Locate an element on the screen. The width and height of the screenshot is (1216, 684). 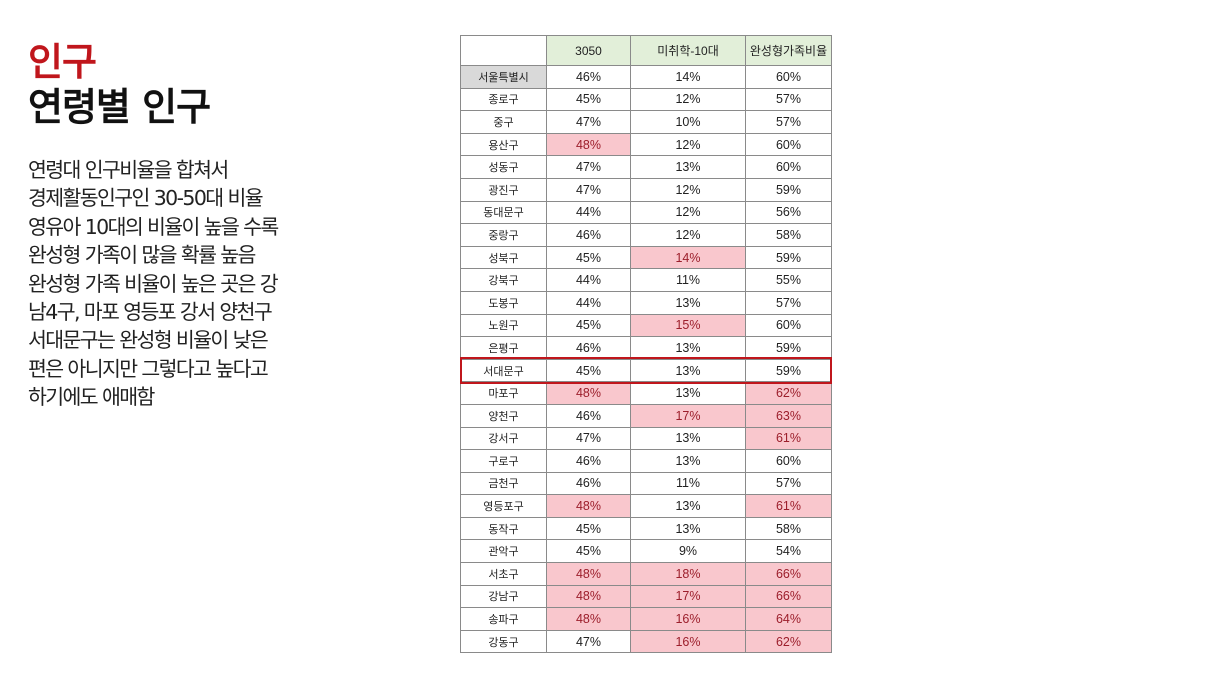
table-row: 구로구 46% 13% 60% is located at coordinates (646, 461).